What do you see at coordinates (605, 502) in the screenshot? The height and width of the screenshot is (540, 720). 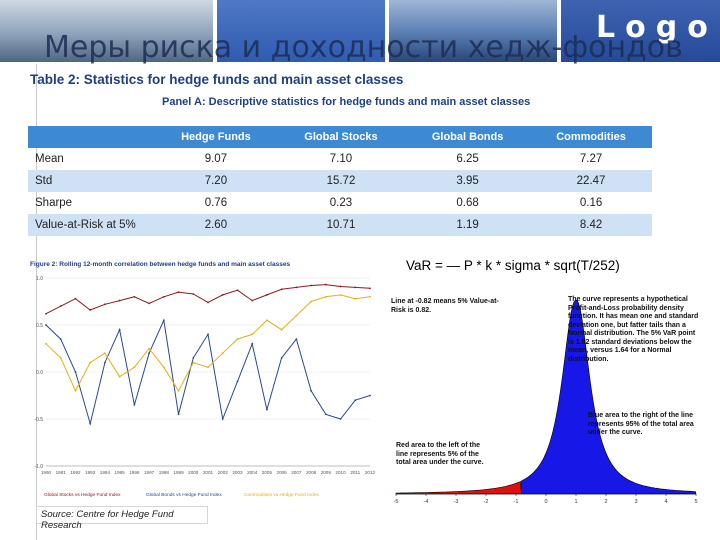 I see `x-tick-label: 2` at bounding box center [605, 502].